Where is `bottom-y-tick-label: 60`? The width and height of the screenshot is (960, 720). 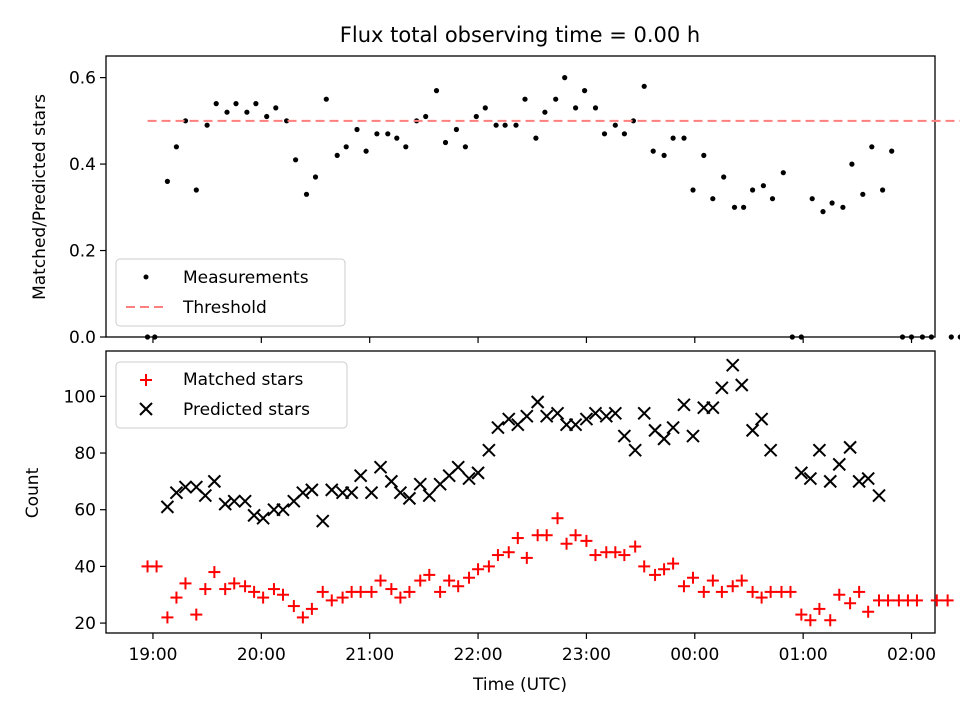
bottom-y-tick-label: 60 is located at coordinates (85, 511).